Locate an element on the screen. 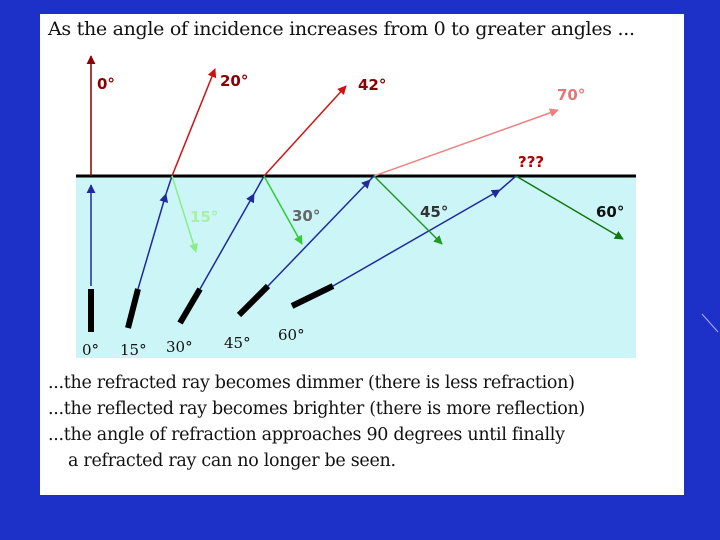  reflection-label-20: 20° is located at coordinates (234, 81).